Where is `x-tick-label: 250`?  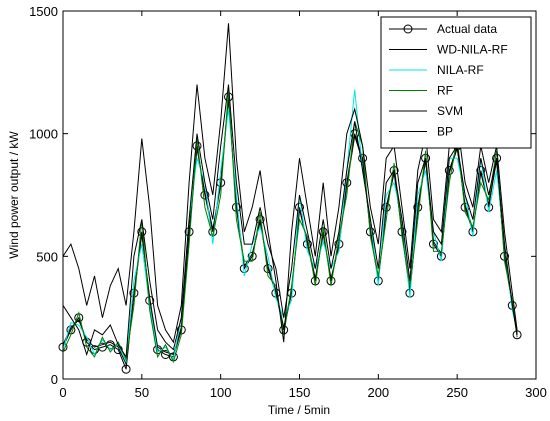
x-tick-label: 250 is located at coordinates (457, 392).